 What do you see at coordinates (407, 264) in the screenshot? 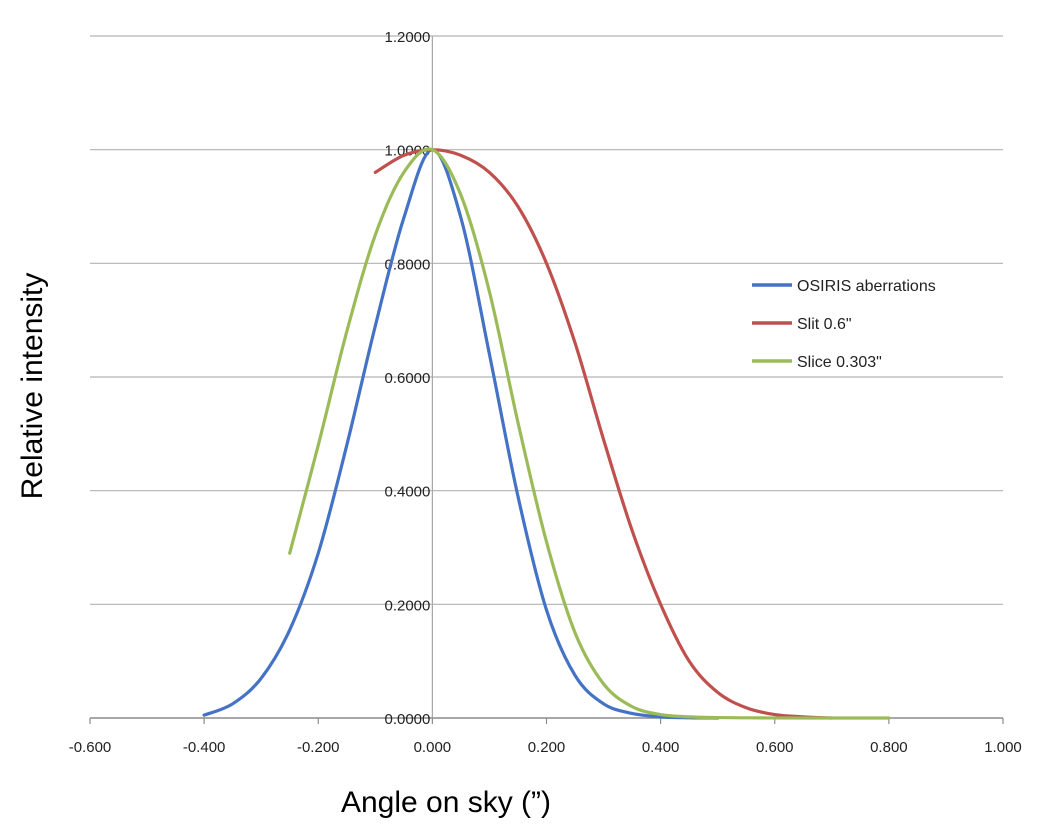
I see `y-tick-label: 0.8000` at bounding box center [407, 264].